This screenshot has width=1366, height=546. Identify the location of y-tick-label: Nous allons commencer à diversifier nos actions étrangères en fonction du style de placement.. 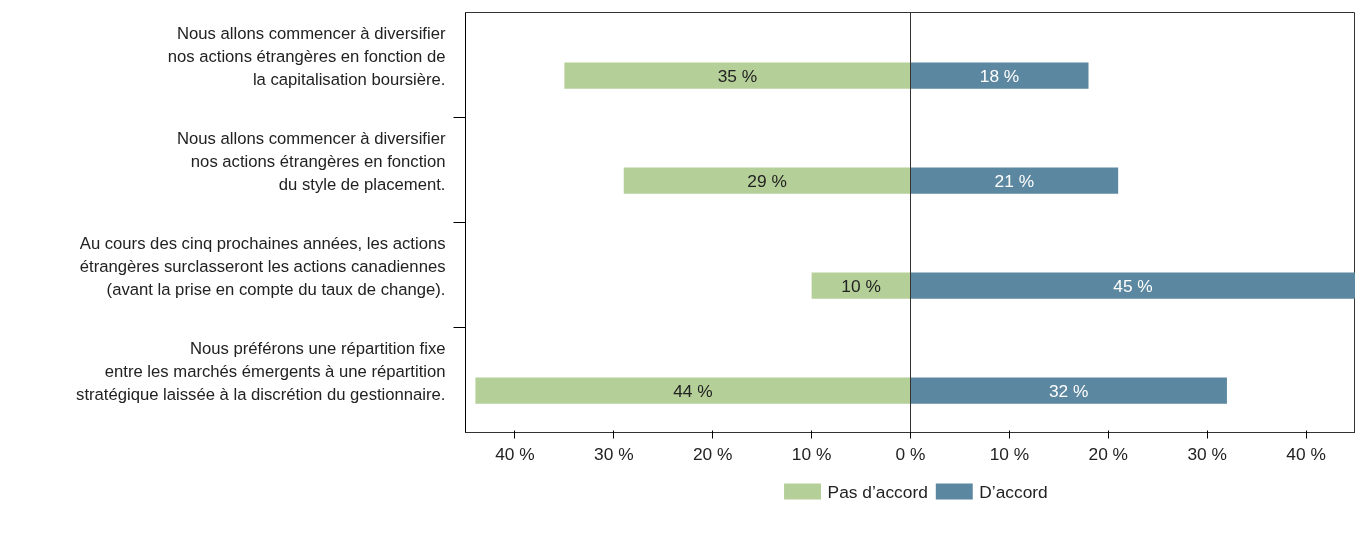
(311, 161).